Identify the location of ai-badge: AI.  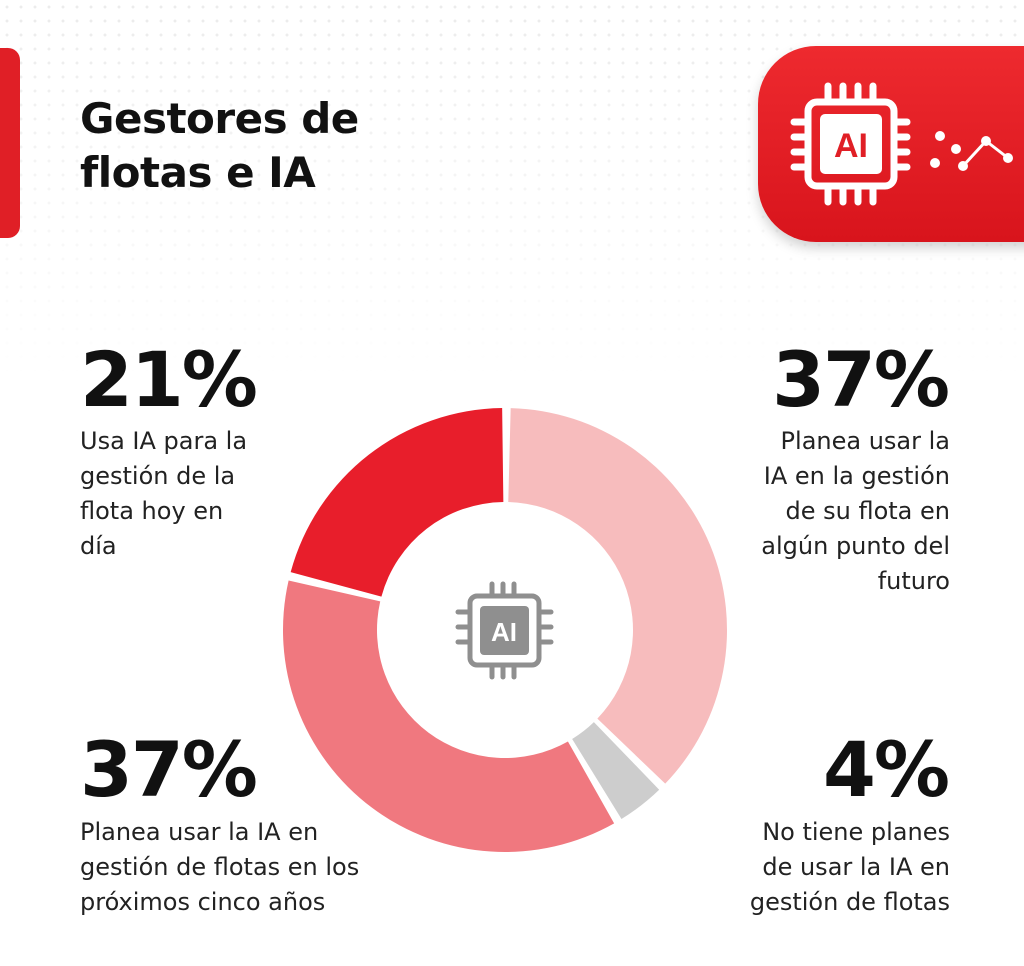
(891, 144).